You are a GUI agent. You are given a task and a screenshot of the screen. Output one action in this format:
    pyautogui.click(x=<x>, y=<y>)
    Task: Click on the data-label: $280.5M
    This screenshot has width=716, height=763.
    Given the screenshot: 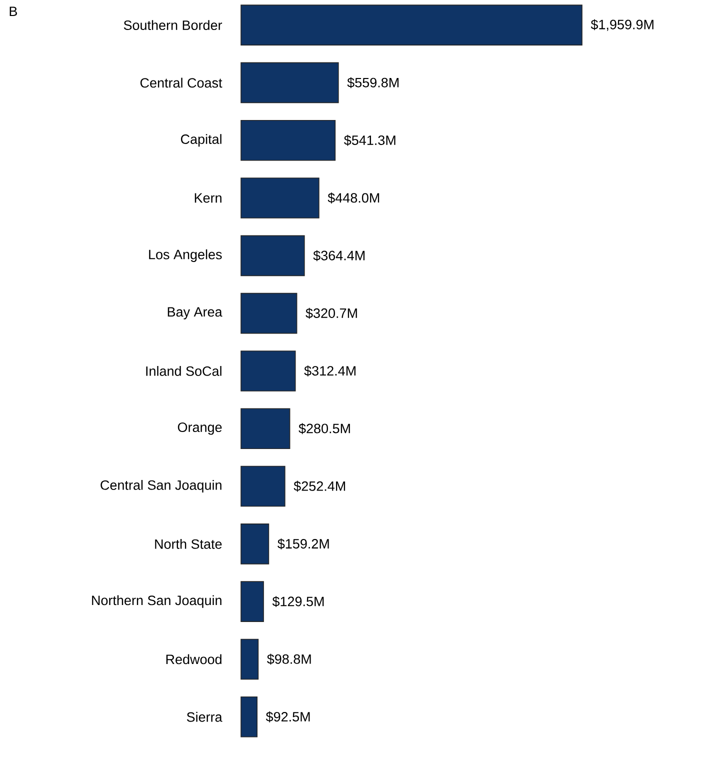 What is the action you would take?
    pyautogui.click(x=324, y=428)
    